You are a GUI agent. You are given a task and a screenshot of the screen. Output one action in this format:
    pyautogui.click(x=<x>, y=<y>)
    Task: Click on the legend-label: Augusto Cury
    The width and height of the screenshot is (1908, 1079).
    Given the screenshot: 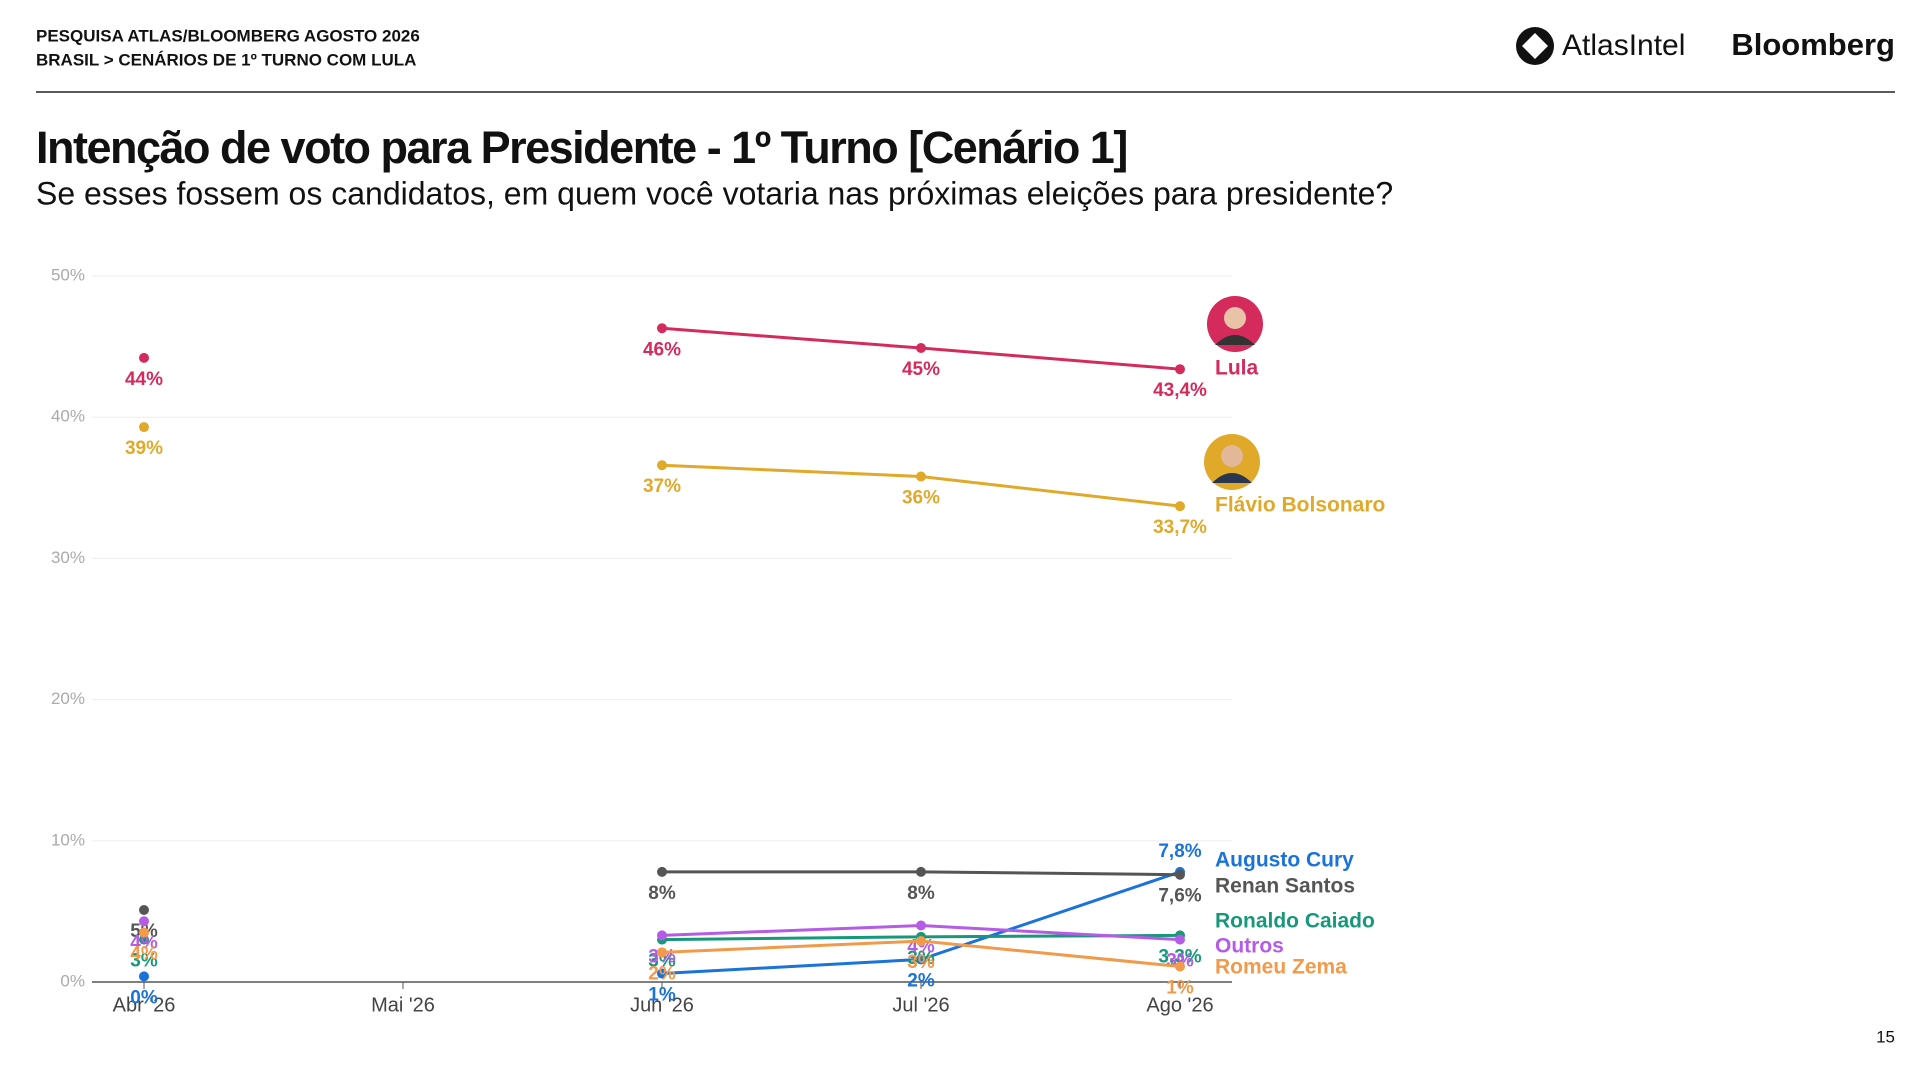 What is the action you would take?
    pyautogui.click(x=1284, y=860)
    